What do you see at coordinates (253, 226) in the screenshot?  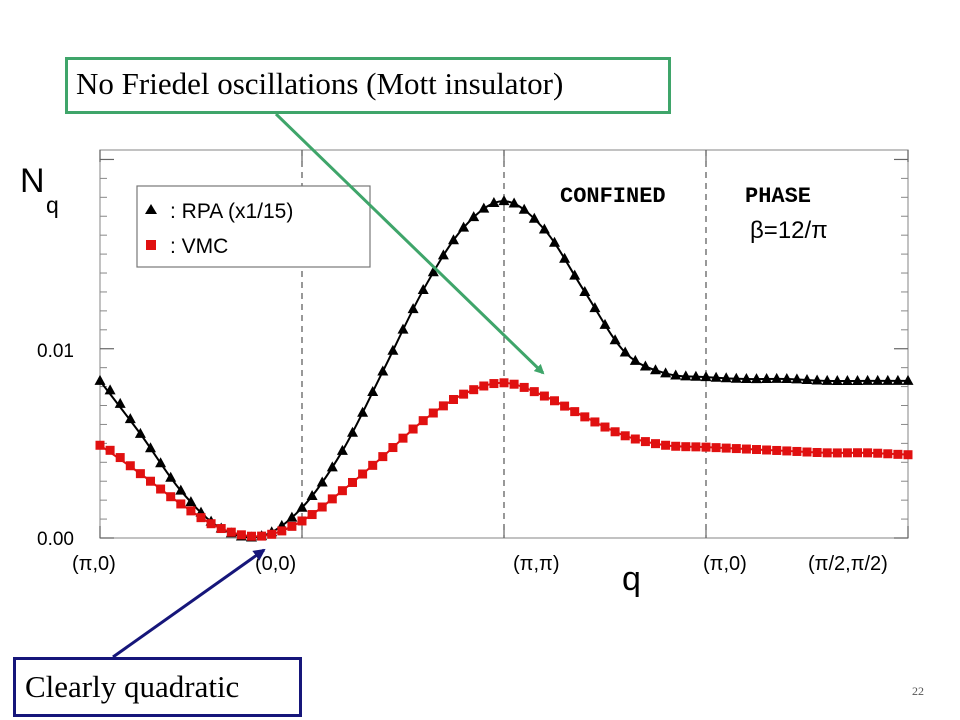 I see `legend: : RPA (x1/15) : VMC` at bounding box center [253, 226].